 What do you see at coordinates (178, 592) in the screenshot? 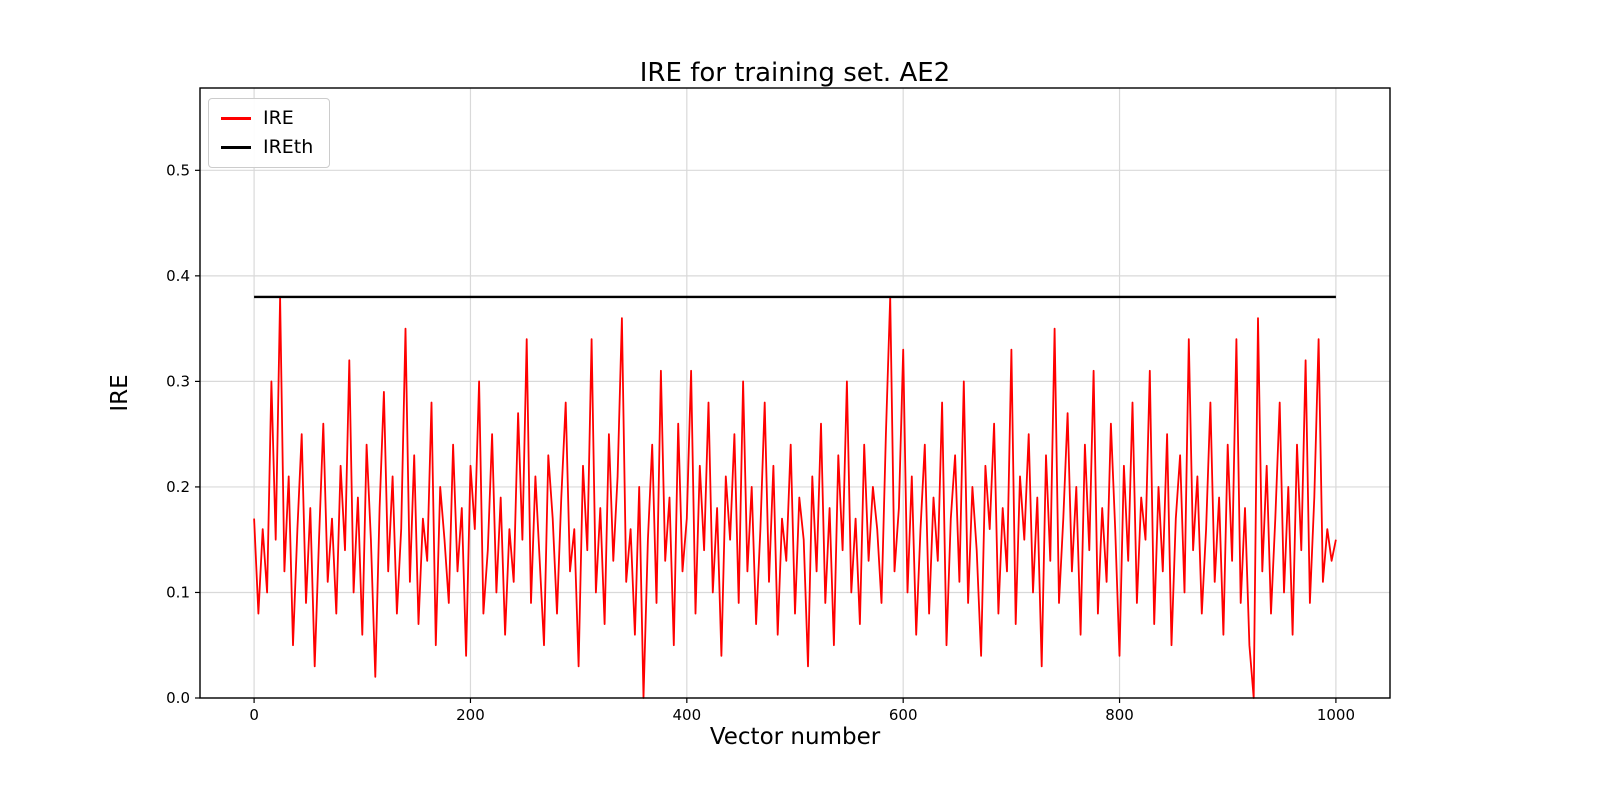
I see `y-tick-label: 0.1` at bounding box center [178, 592].